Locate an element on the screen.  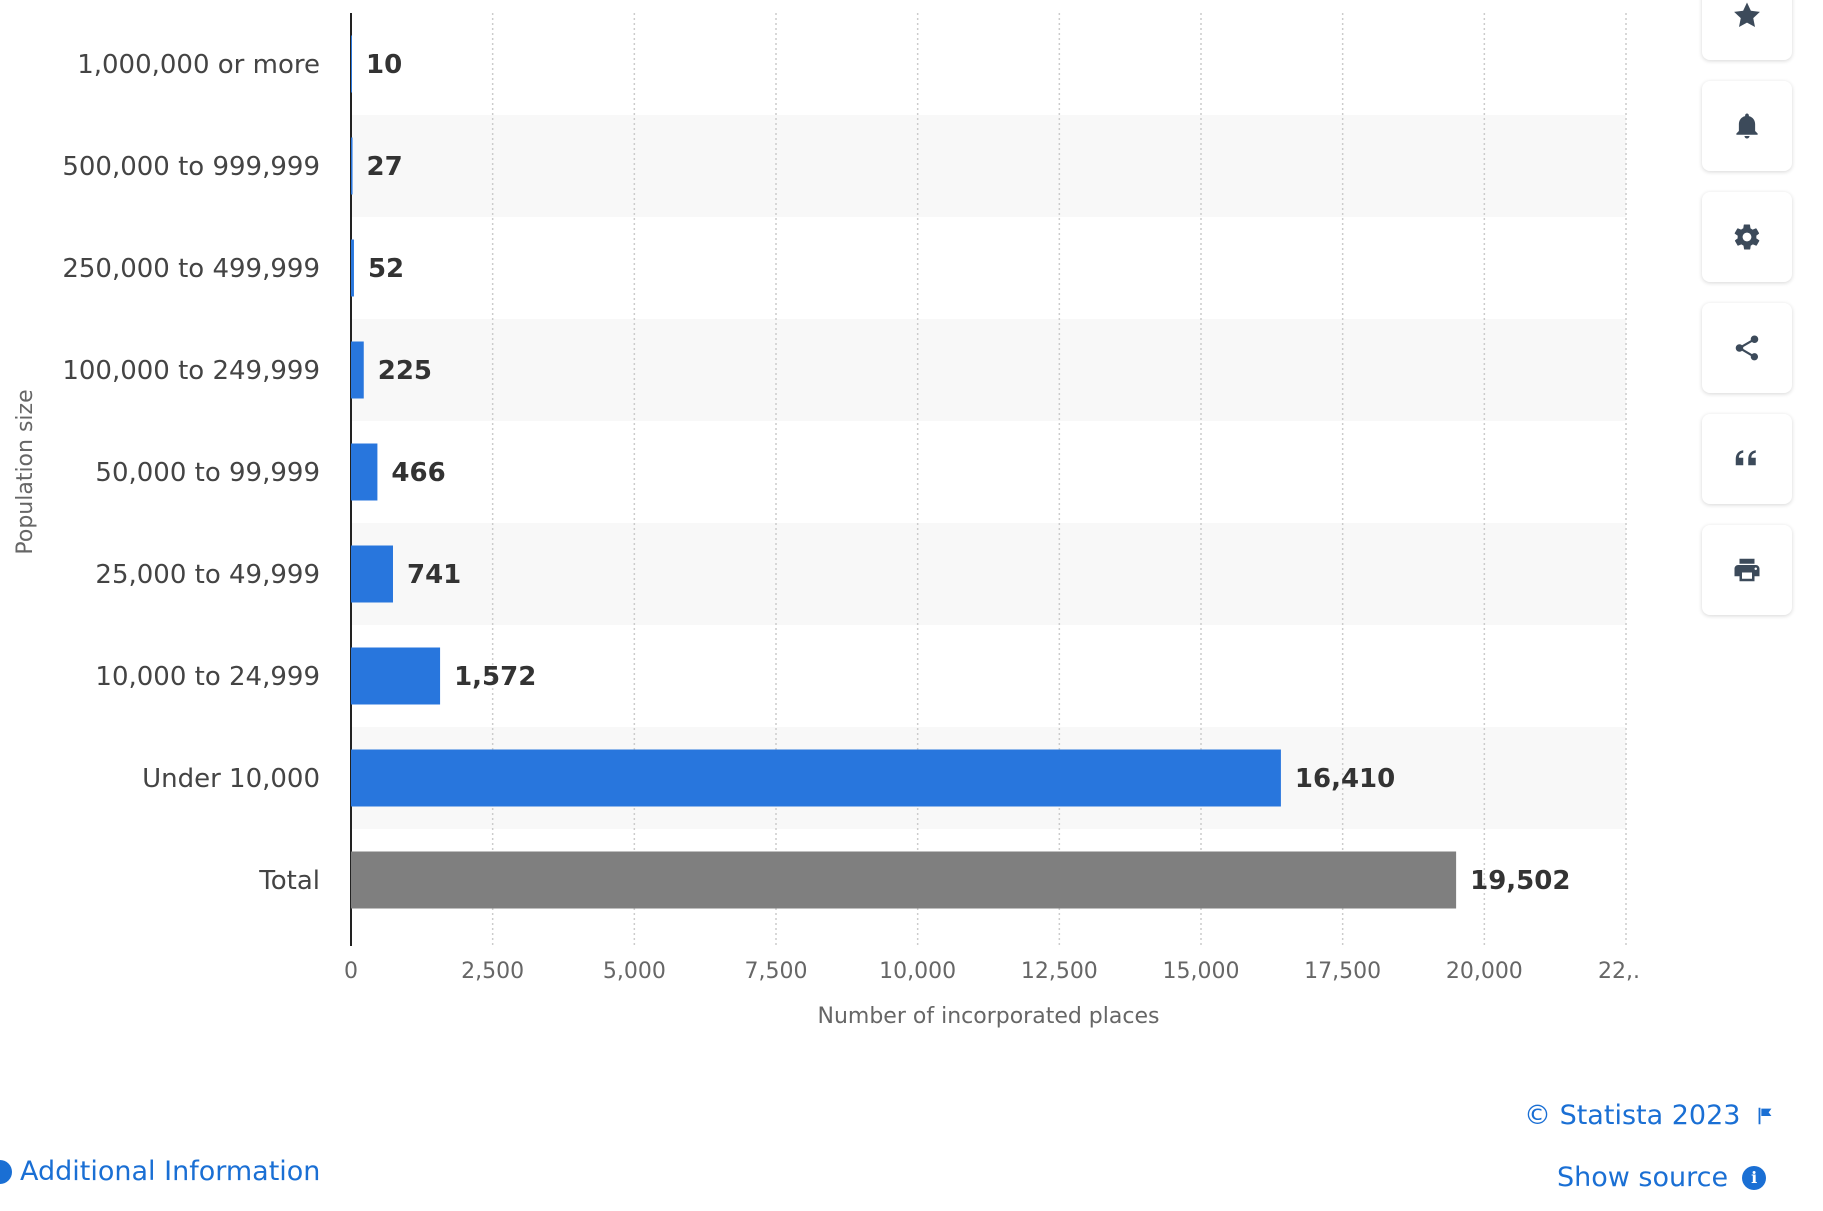
flag-icon is located at coordinates (1765, 1115).